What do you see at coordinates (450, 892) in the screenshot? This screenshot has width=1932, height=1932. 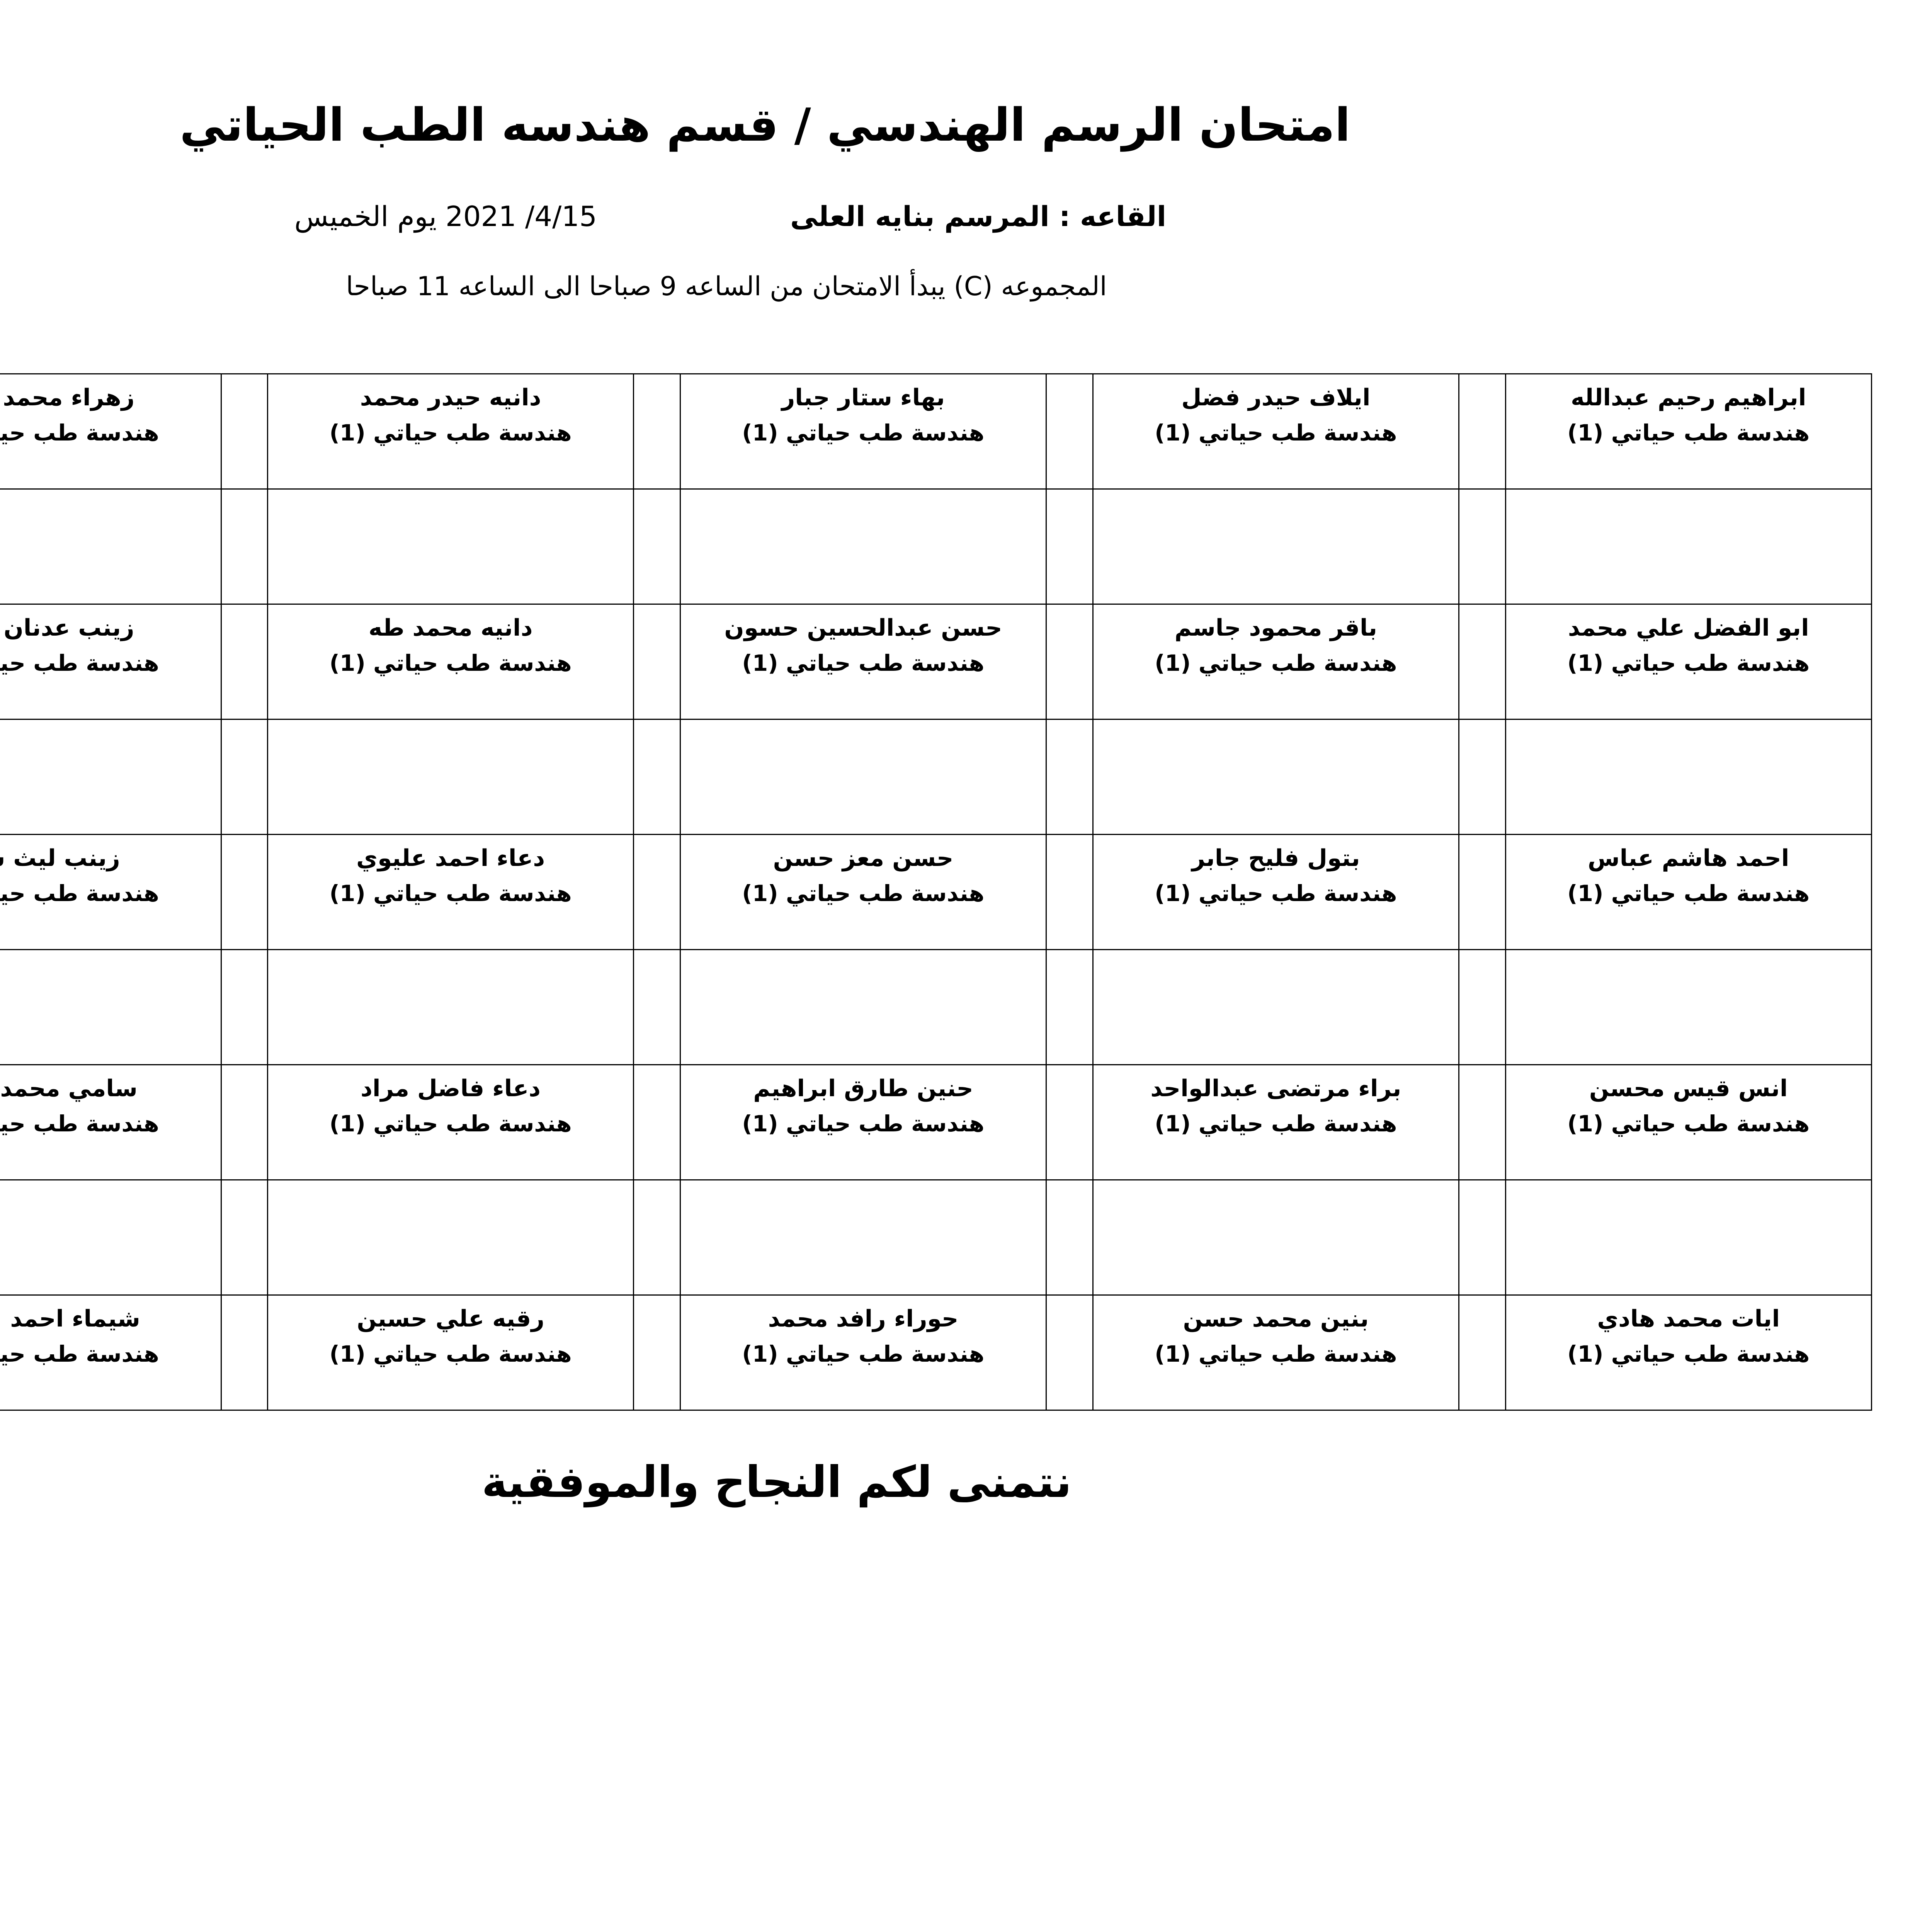 I see `seat-cell: دعاء احمد عليوي هندسة طب حياتي (1)` at bounding box center [450, 892].